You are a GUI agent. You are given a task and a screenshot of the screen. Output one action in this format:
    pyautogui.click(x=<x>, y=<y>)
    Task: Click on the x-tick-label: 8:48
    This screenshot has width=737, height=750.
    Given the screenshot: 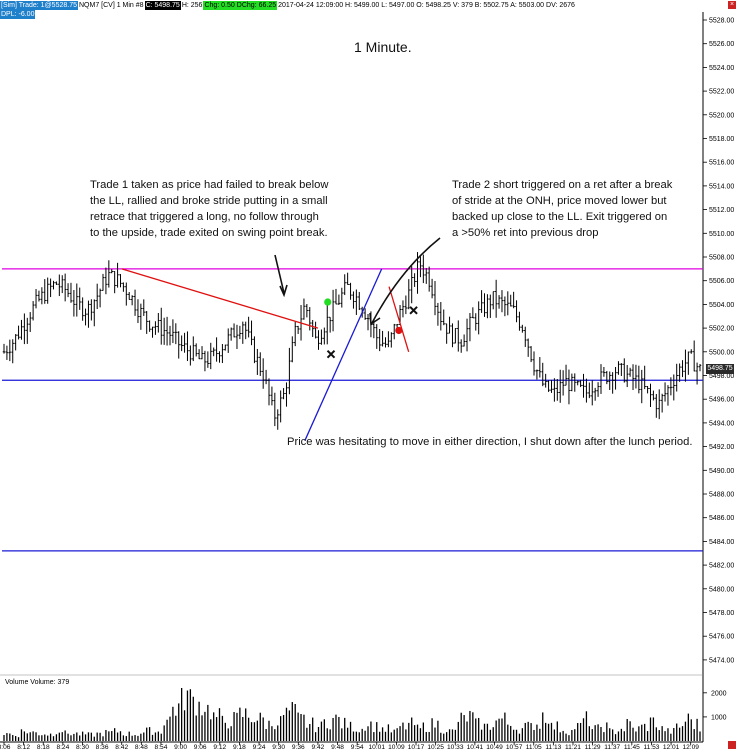 What is the action you would take?
    pyautogui.click(x=141, y=747)
    